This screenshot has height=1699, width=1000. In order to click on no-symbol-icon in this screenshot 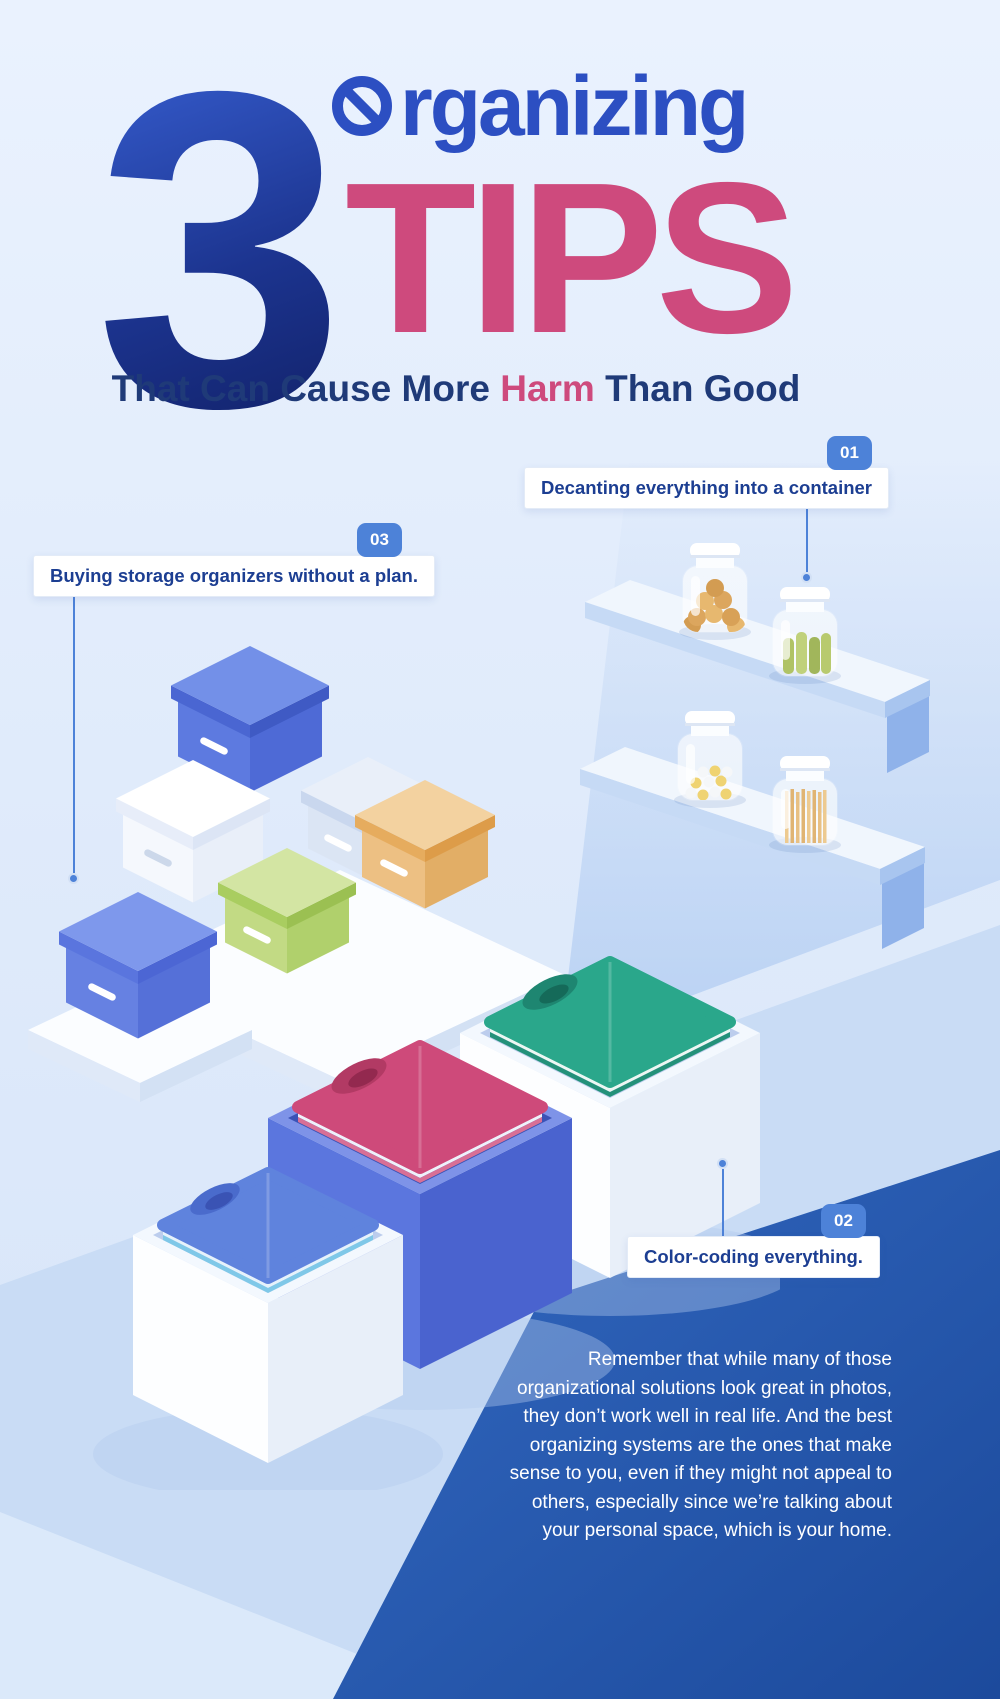, I will do `click(362, 106)`.